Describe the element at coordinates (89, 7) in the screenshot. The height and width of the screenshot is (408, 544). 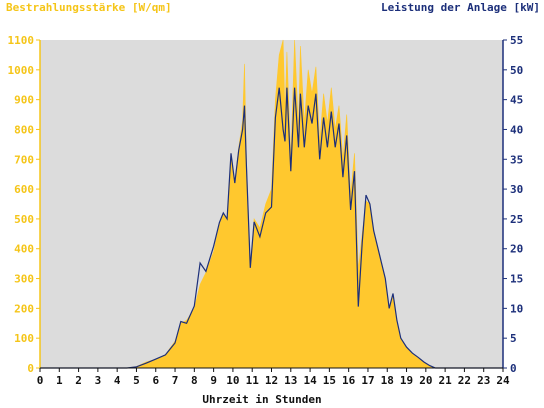
I see `left-axis-title: Bestrahlungsstärke [W/qm]` at that location.